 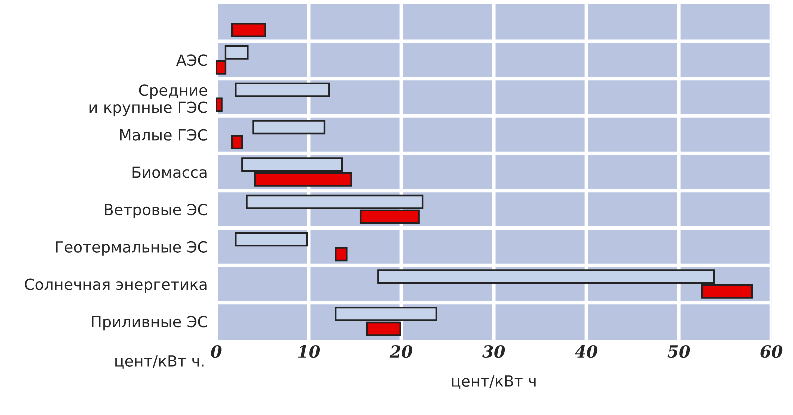 I want to click on x-tick-label: 20, so click(x=401, y=351).